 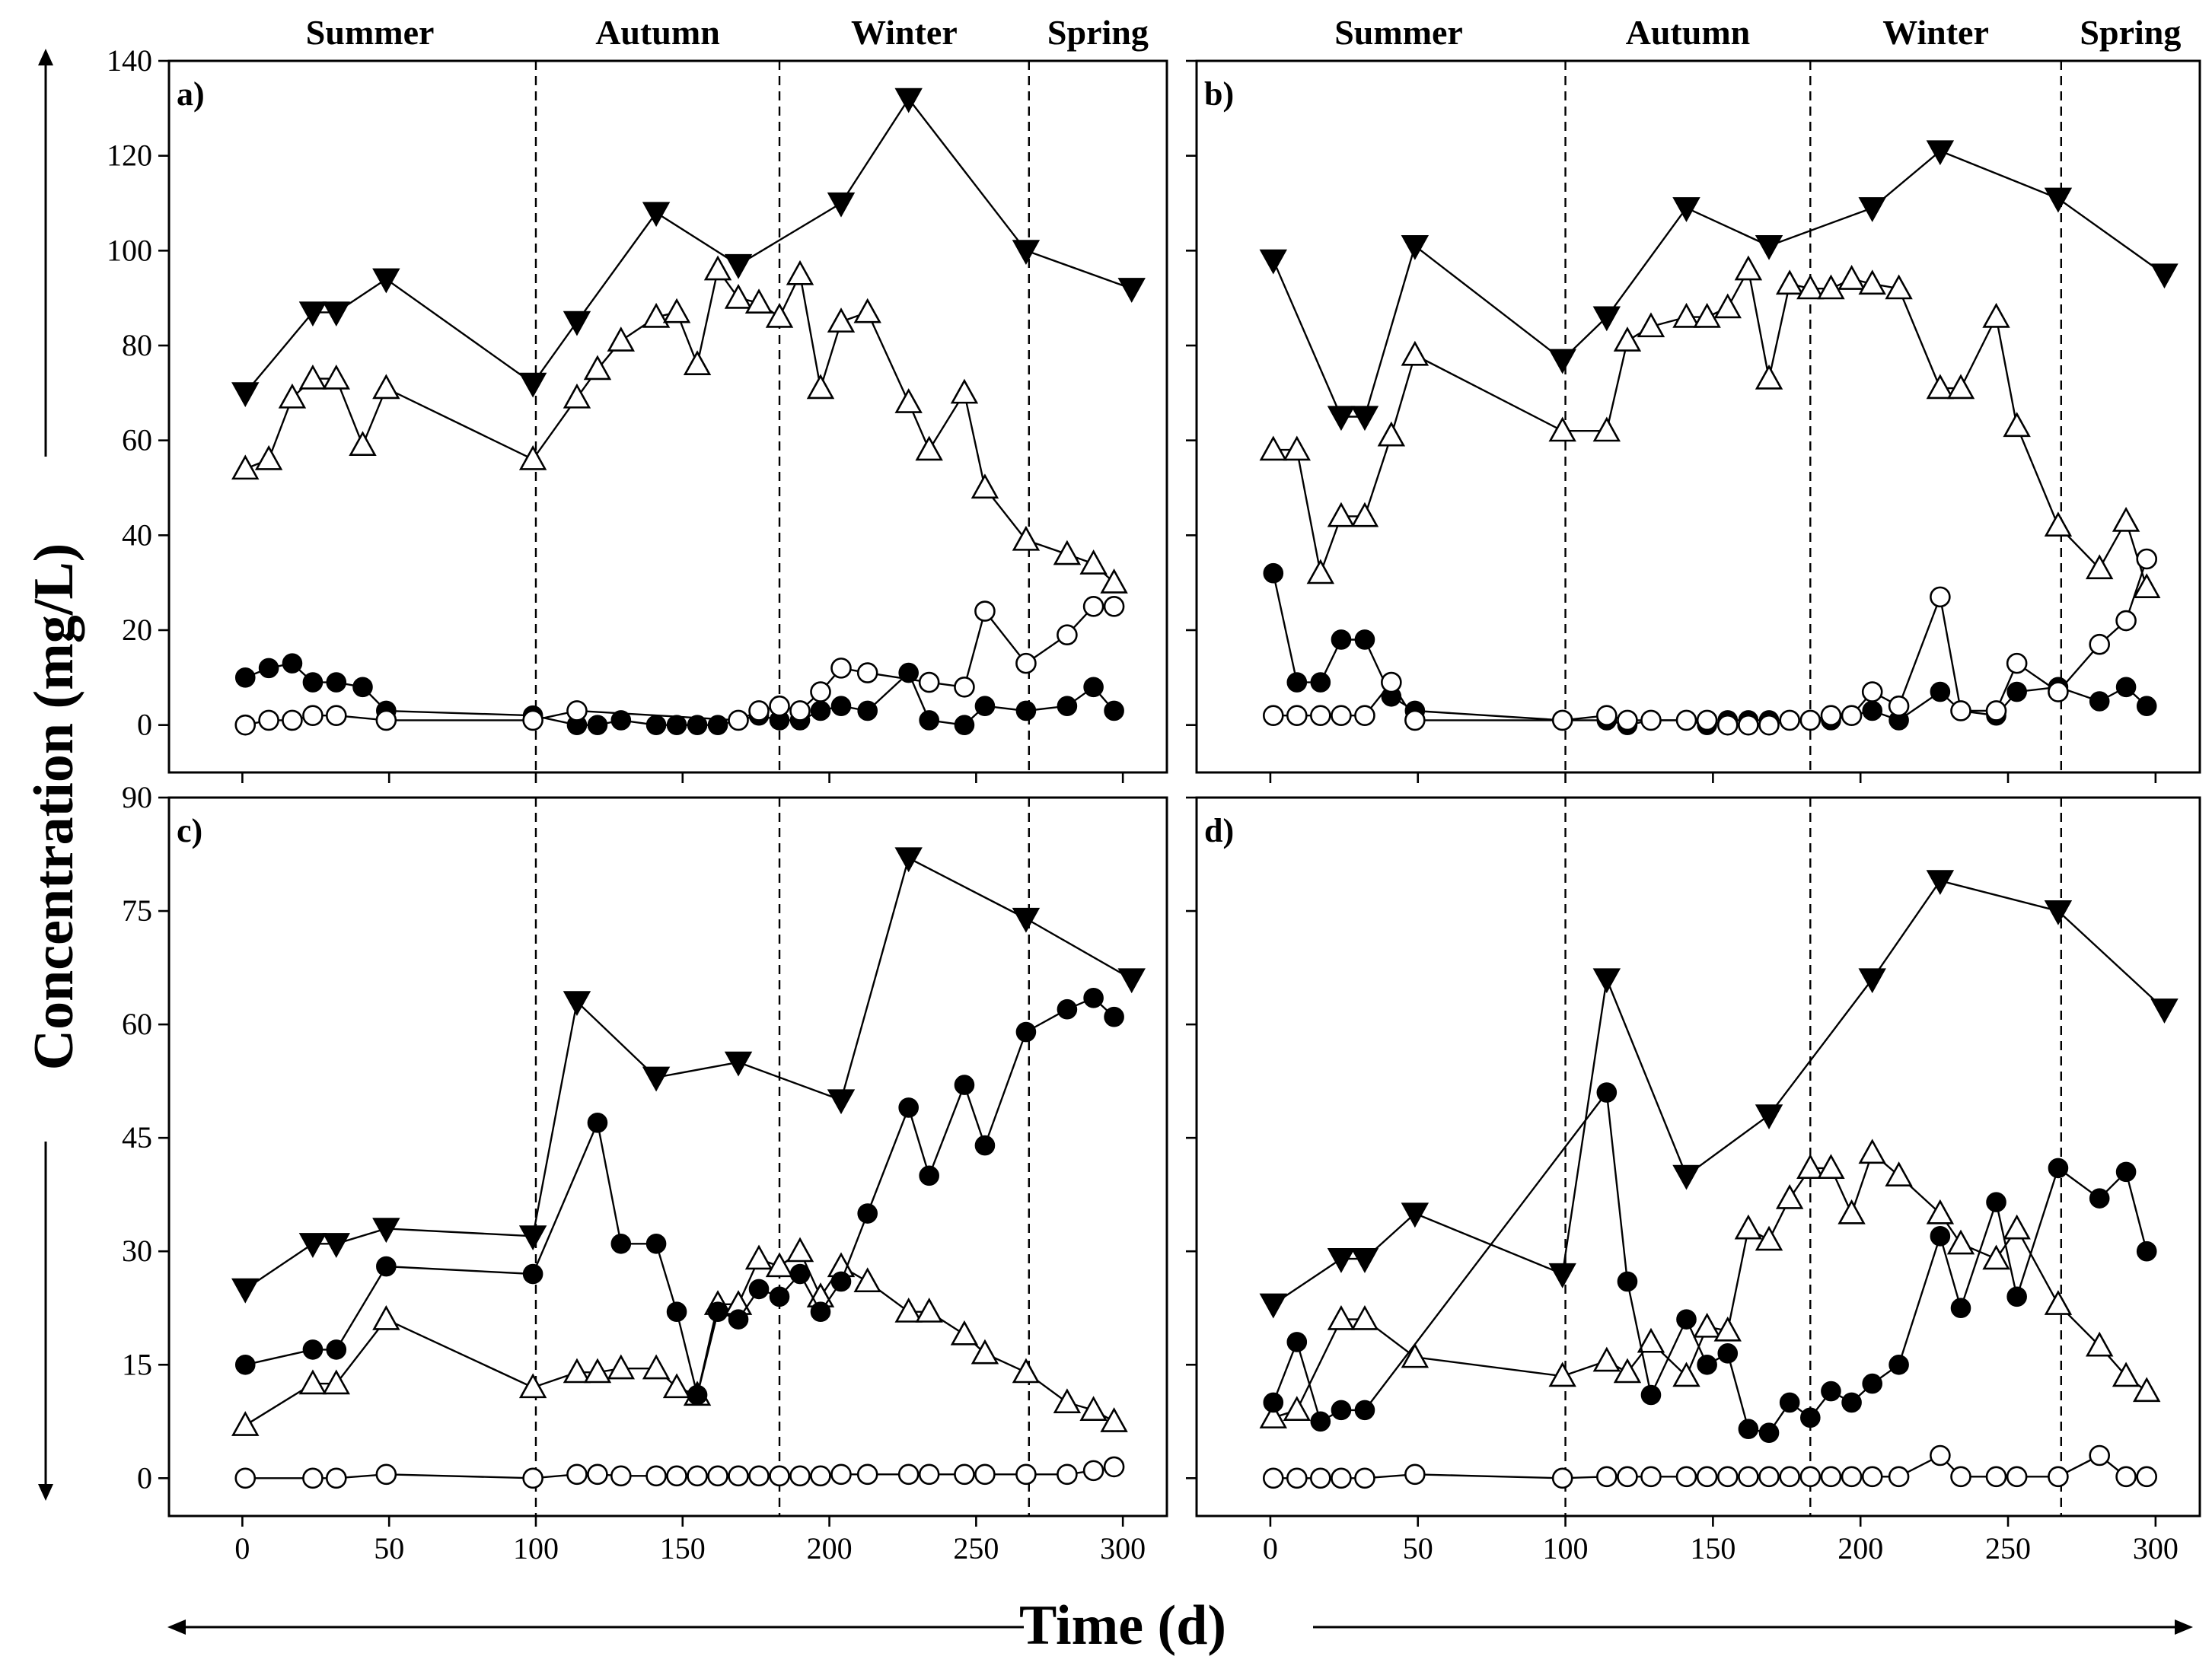 What do you see at coordinates (137, 1137) in the screenshot?
I see `y-tick-label: 45` at bounding box center [137, 1137].